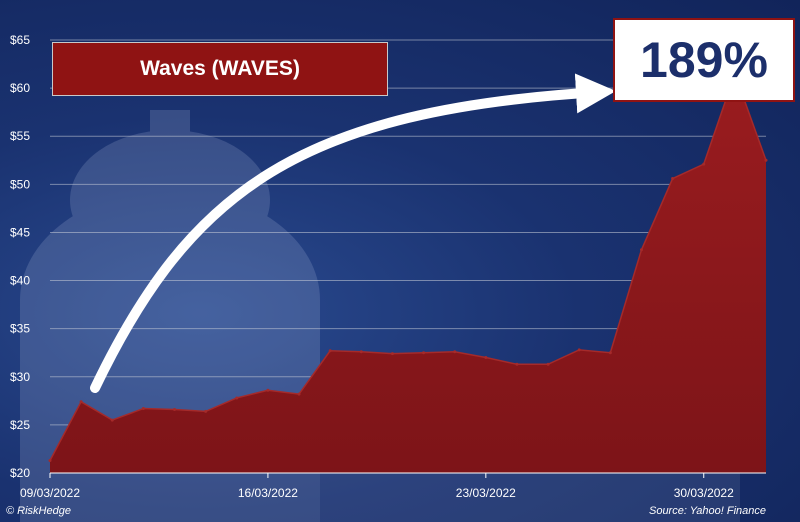  What do you see at coordinates (707, 511) in the screenshot?
I see `source-text: Source: Yahoo! Finance` at bounding box center [707, 511].